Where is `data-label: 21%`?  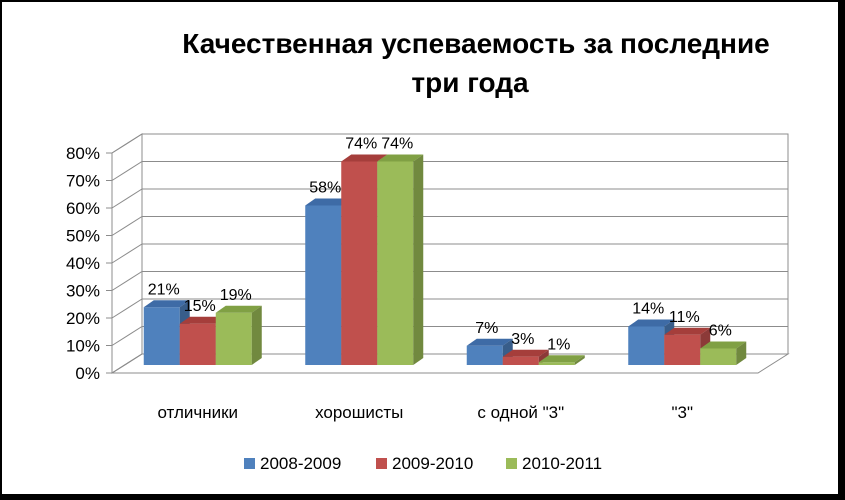
data-label: 21% is located at coordinates (164, 289).